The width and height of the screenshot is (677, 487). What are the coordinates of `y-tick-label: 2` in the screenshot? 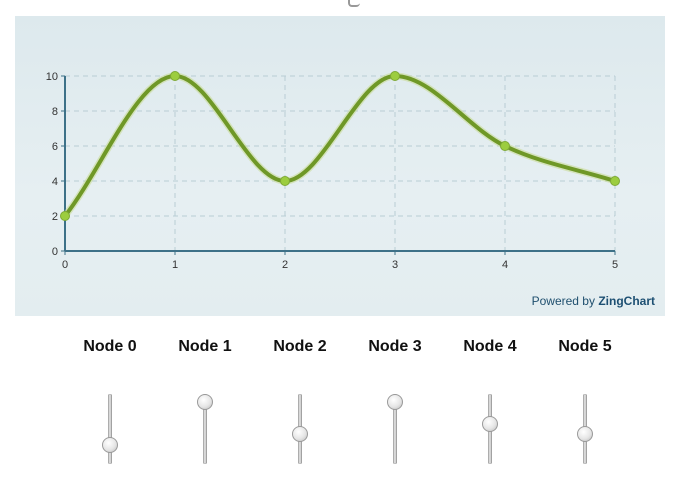 It's located at (55, 217).